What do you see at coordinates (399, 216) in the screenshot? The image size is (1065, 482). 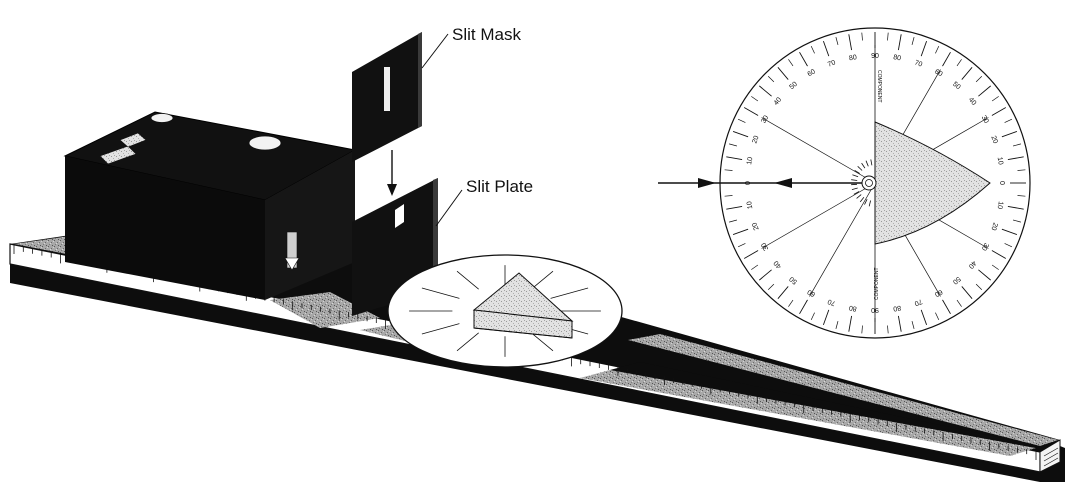 I see `slit-plate-notch` at bounding box center [399, 216].